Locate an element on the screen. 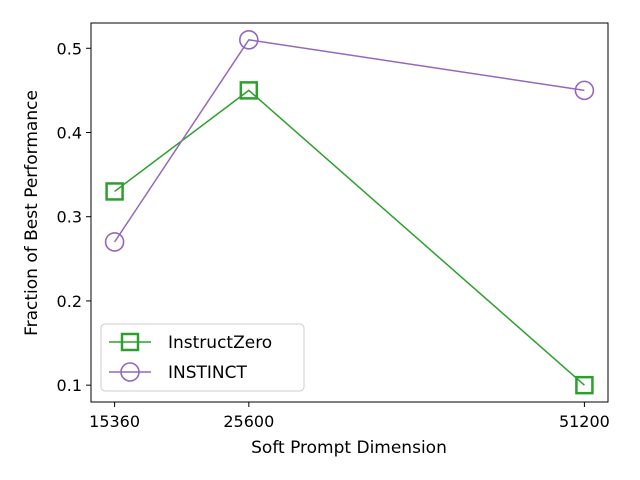  y-axis-label: Fraction of Best Performance is located at coordinates (32, 213).